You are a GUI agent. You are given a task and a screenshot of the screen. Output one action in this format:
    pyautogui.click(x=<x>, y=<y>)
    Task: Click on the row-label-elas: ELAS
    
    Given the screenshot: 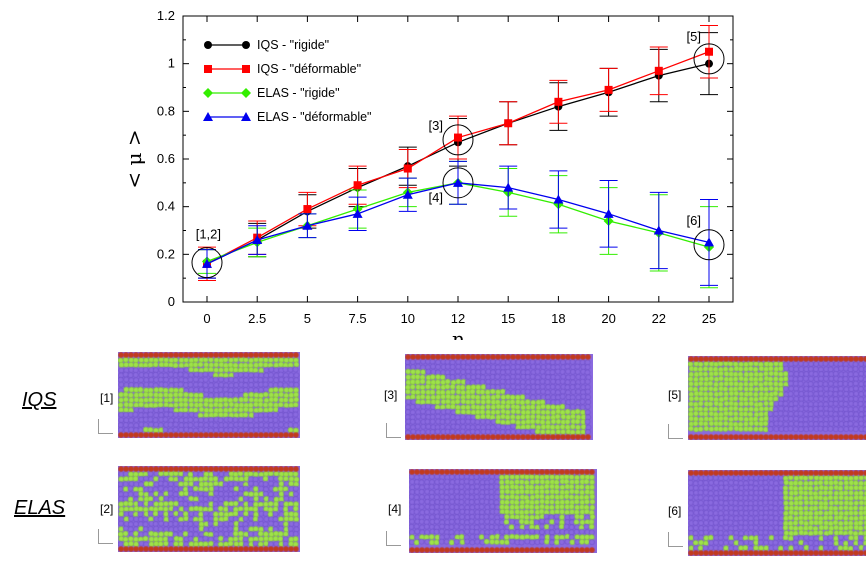 What is the action you would take?
    pyautogui.click(x=40, y=508)
    